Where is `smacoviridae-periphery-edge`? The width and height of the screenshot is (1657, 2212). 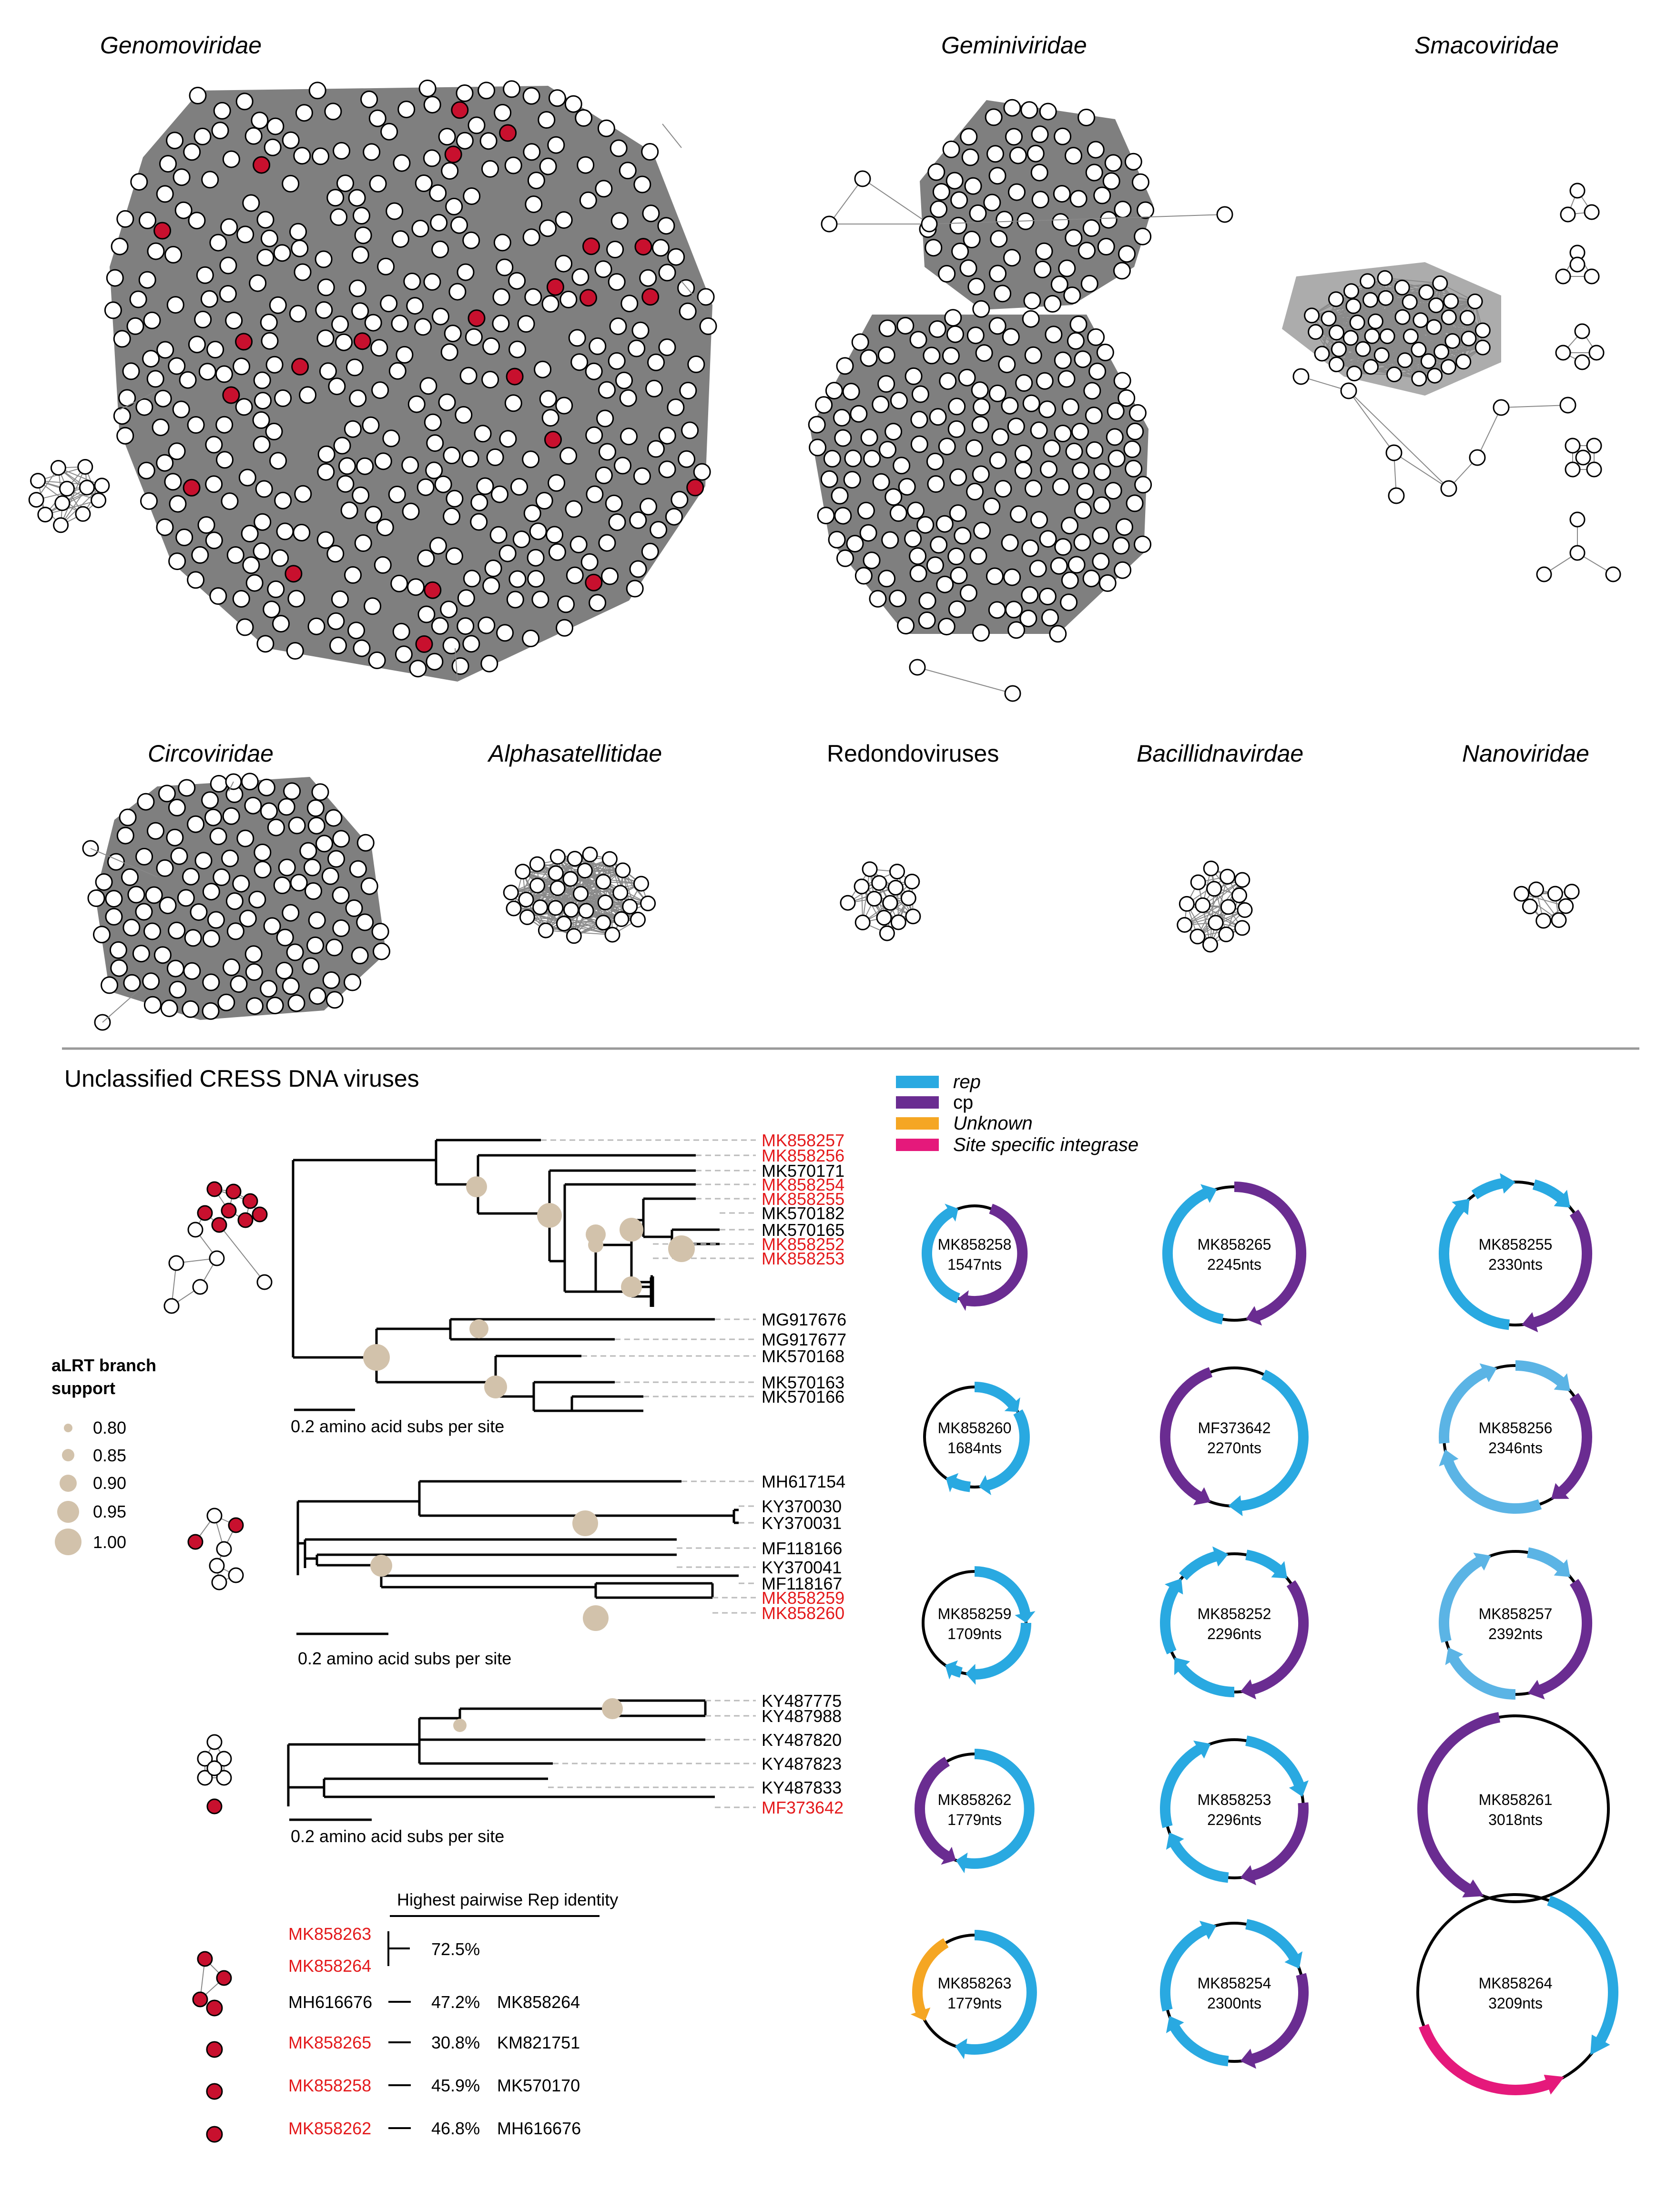 smacoviridae-periphery-edge is located at coordinates (1489, 433).